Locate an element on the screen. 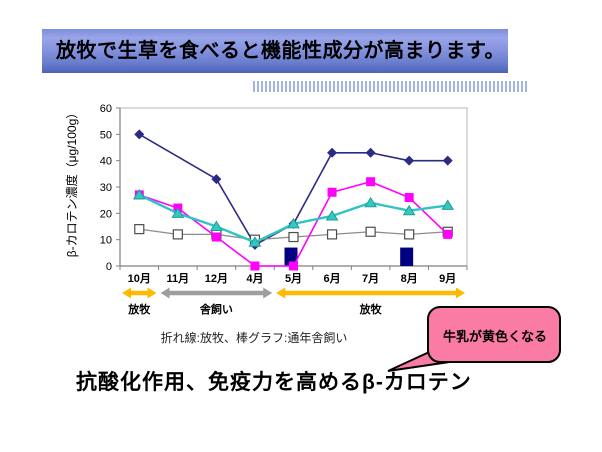 The image size is (602, 452). x-category-label: 8月 is located at coordinates (409, 278).